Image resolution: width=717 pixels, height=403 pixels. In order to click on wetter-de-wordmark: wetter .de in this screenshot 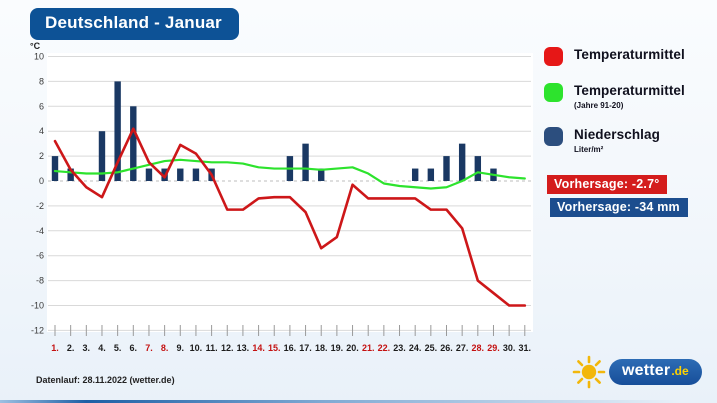, I will do `click(655, 372)`.